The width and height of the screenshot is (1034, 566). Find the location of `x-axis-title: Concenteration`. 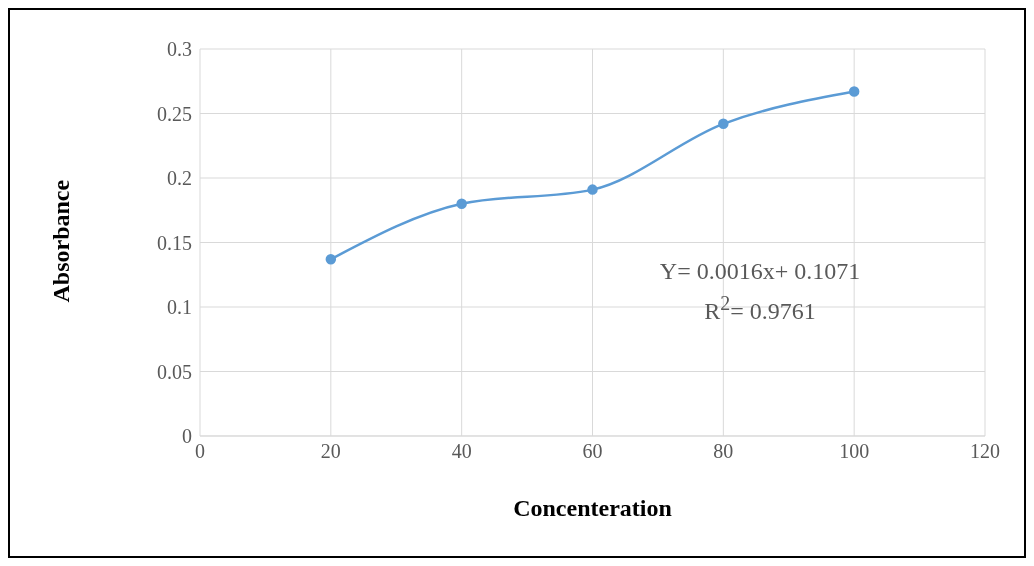

x-axis-title: Concenteration is located at coordinates (592, 508).